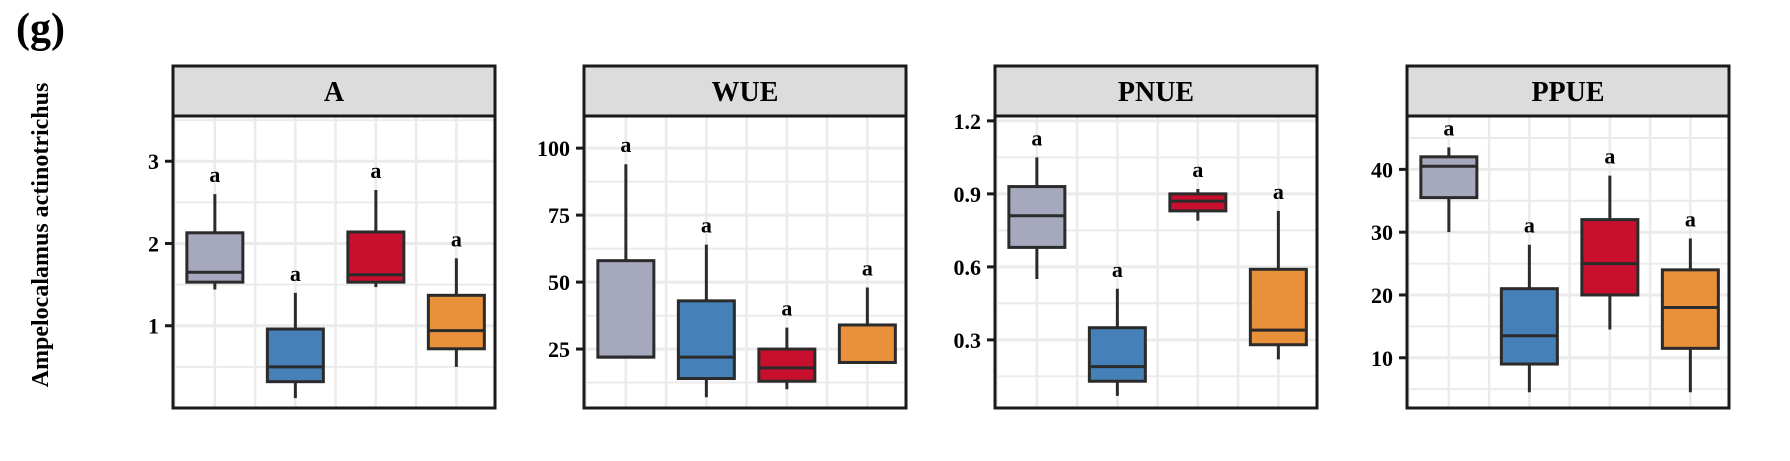  I want to click on facet-title: PPUE, so click(1567, 92).